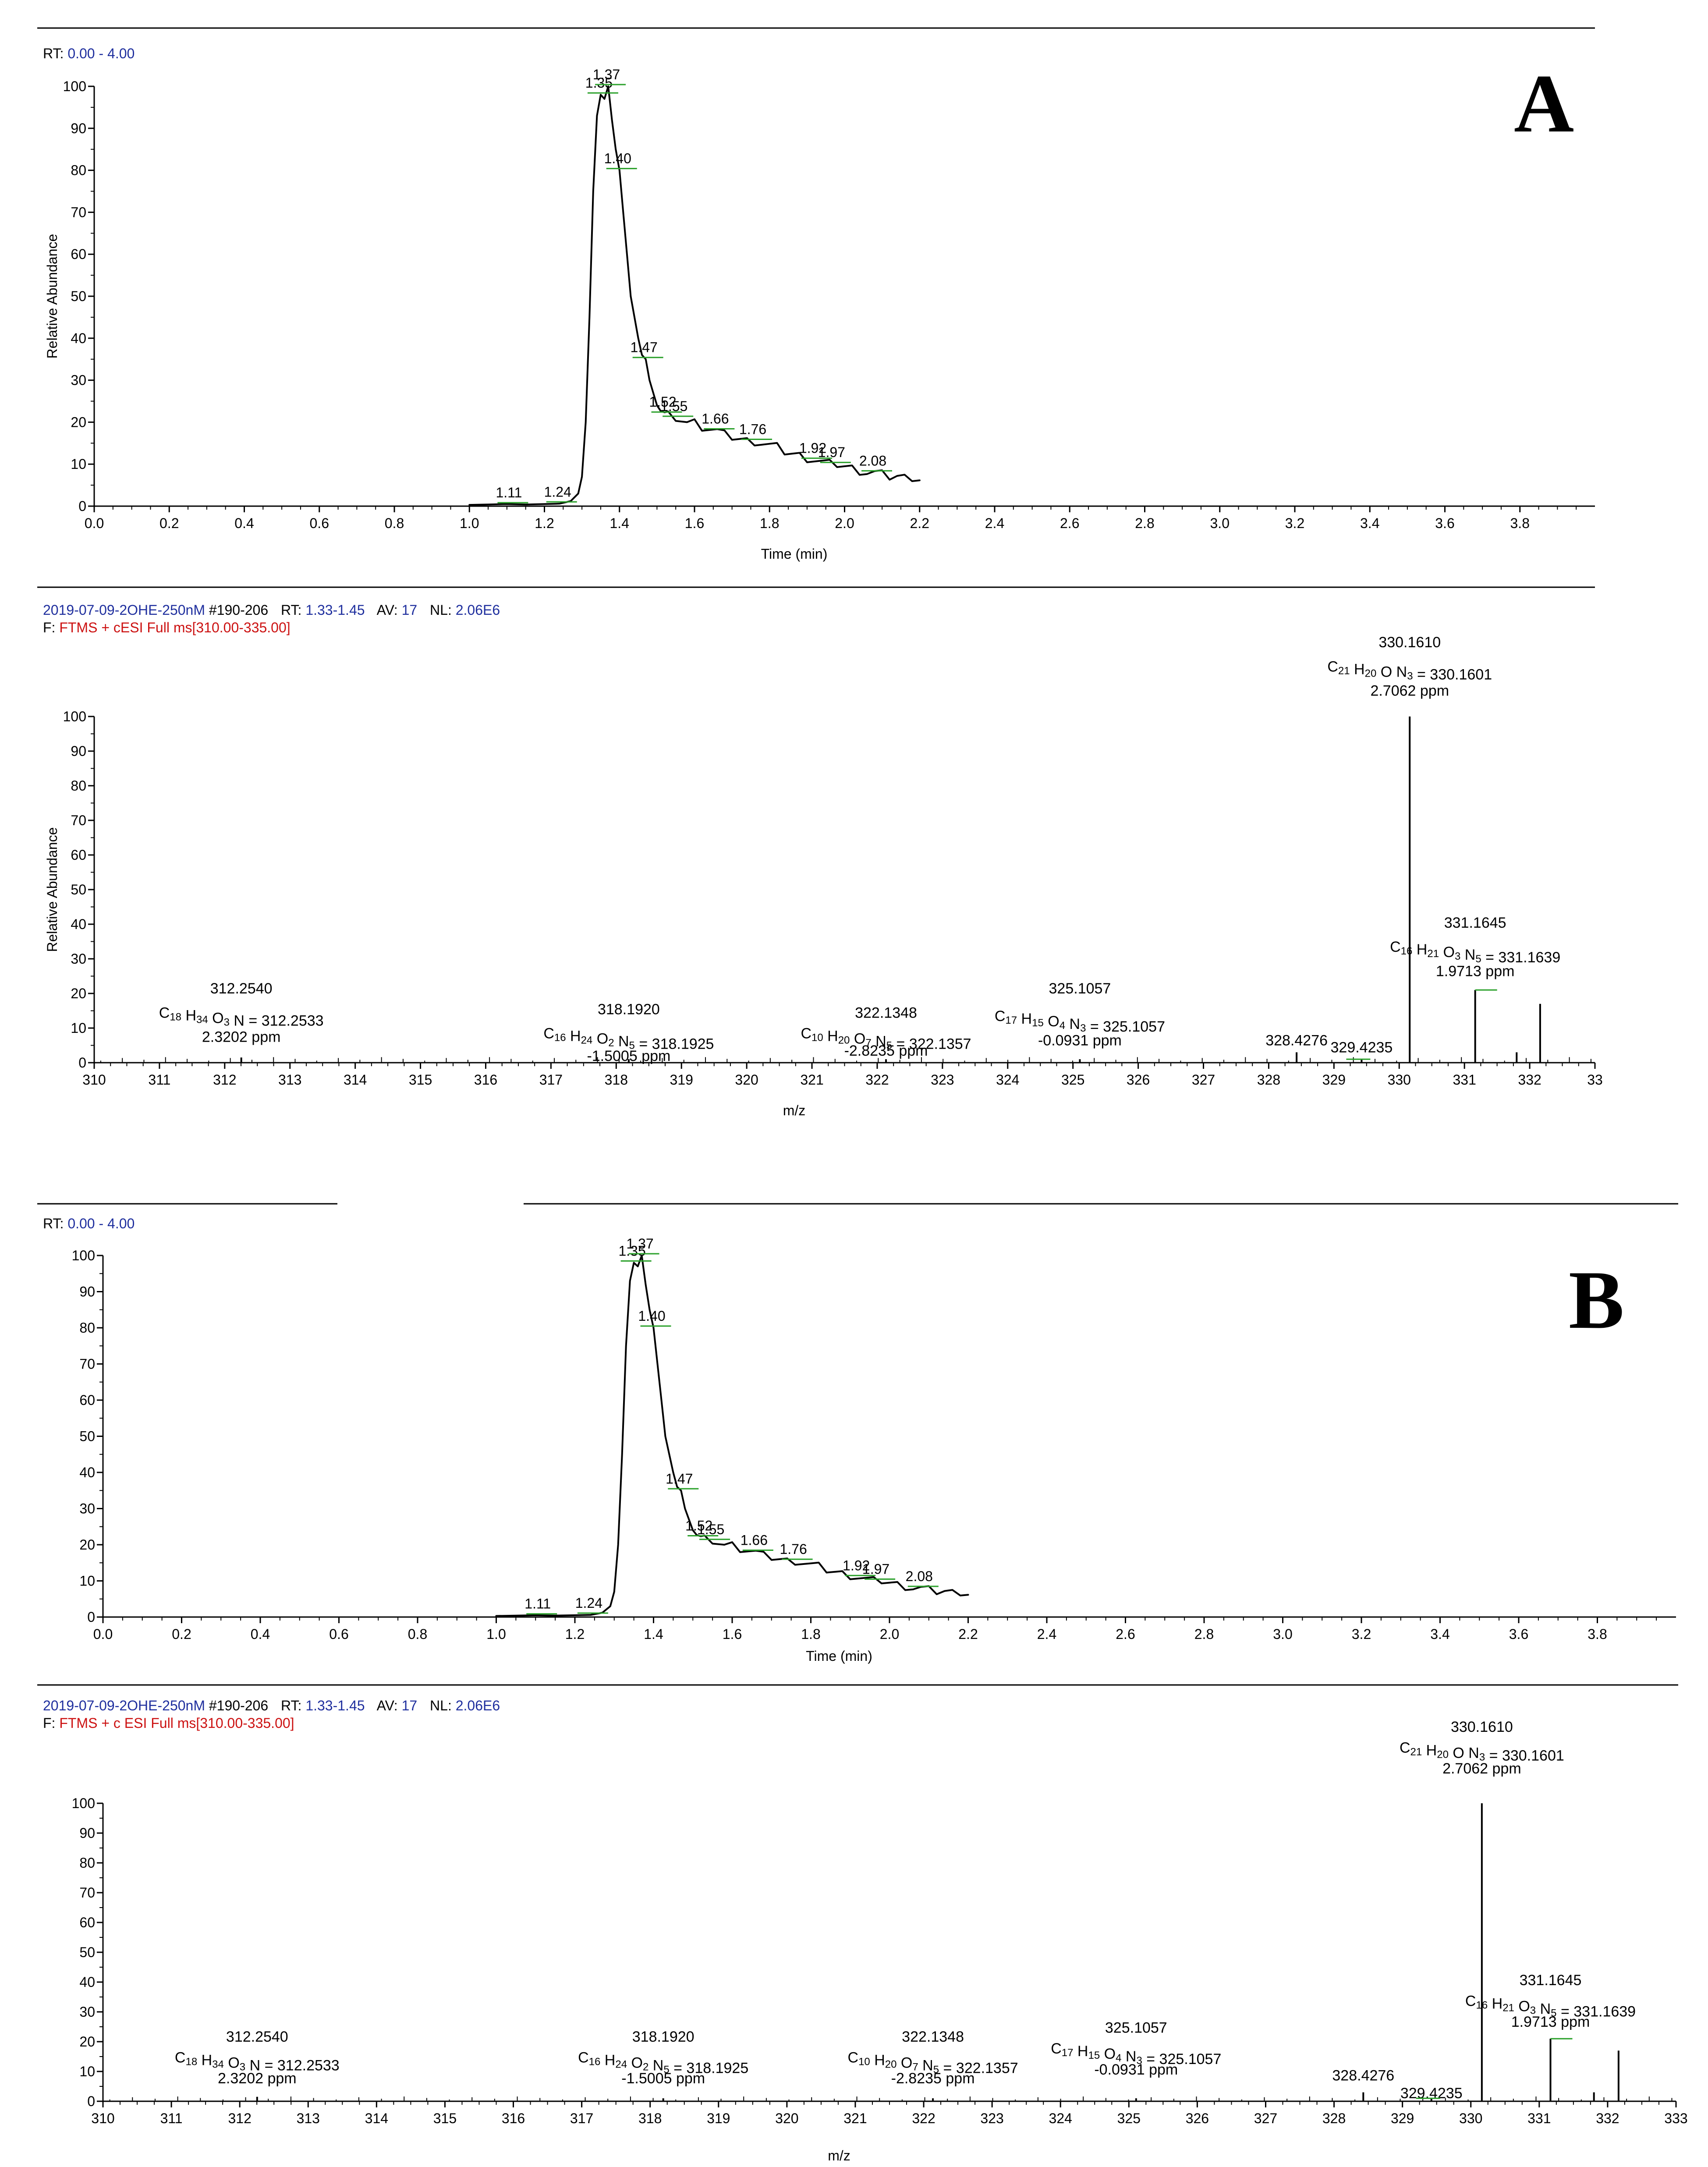 The width and height of the screenshot is (1708, 2167). I want to click on formula-label: C18 H34 O3 N = 312.2533, so click(257, 2062).